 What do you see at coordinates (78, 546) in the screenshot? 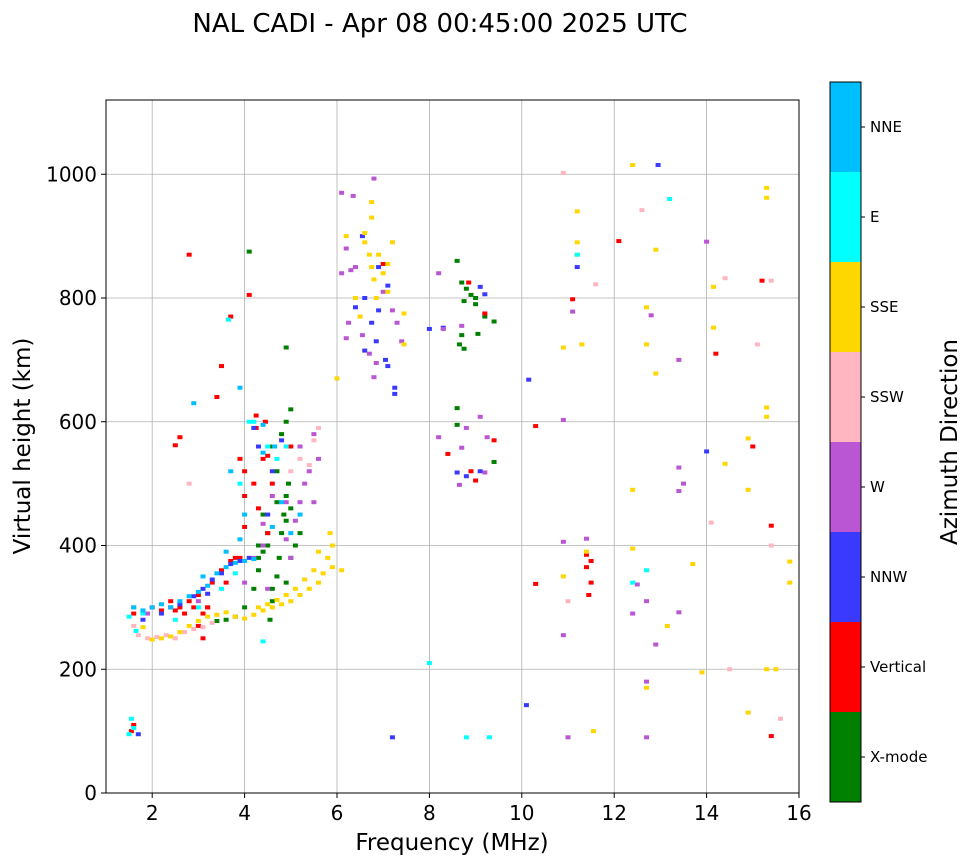
I see `y-tick-label: 400` at bounding box center [78, 546].